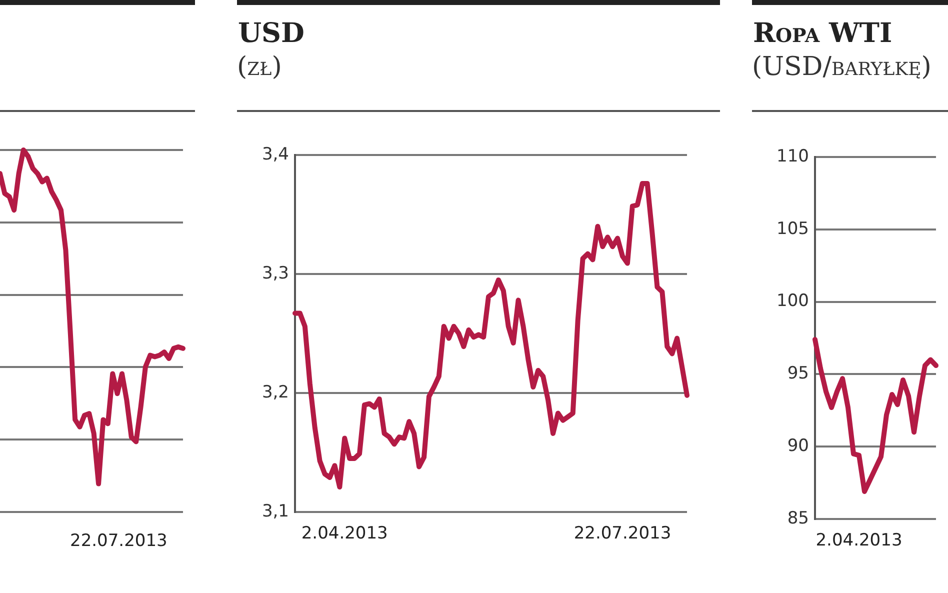  I want to click on chart-title: USD, so click(271, 33).